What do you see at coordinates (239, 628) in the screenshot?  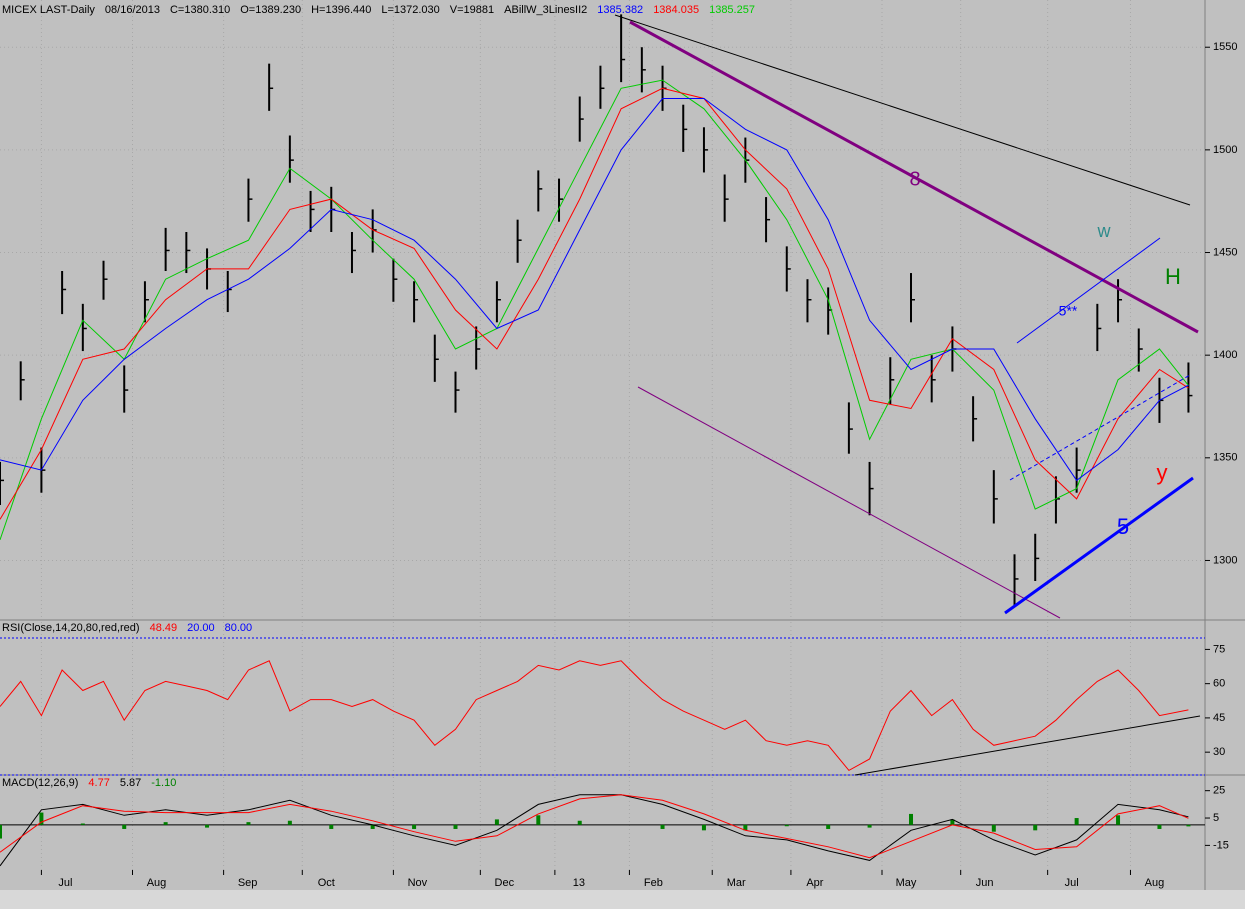 I see `header-text: 80.00` at bounding box center [239, 628].